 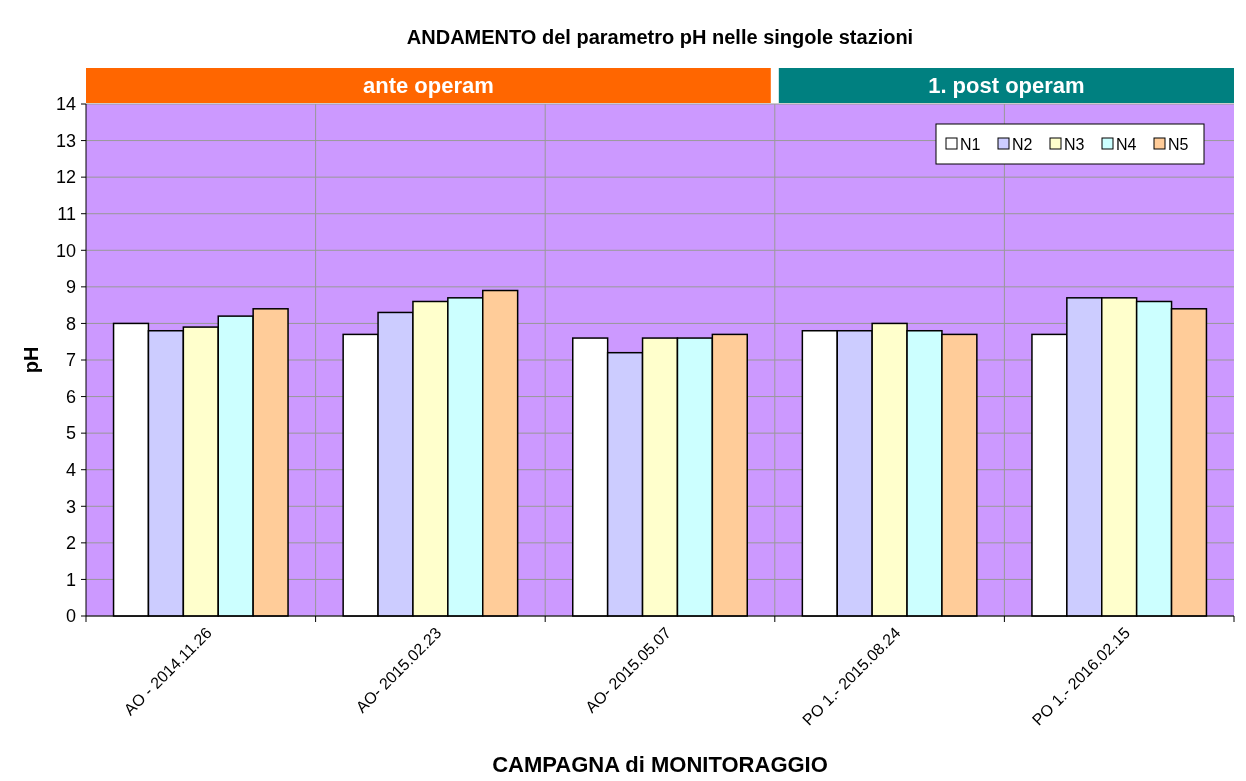 What do you see at coordinates (66, 214) in the screenshot?
I see `y-tick-label: 11` at bounding box center [66, 214].